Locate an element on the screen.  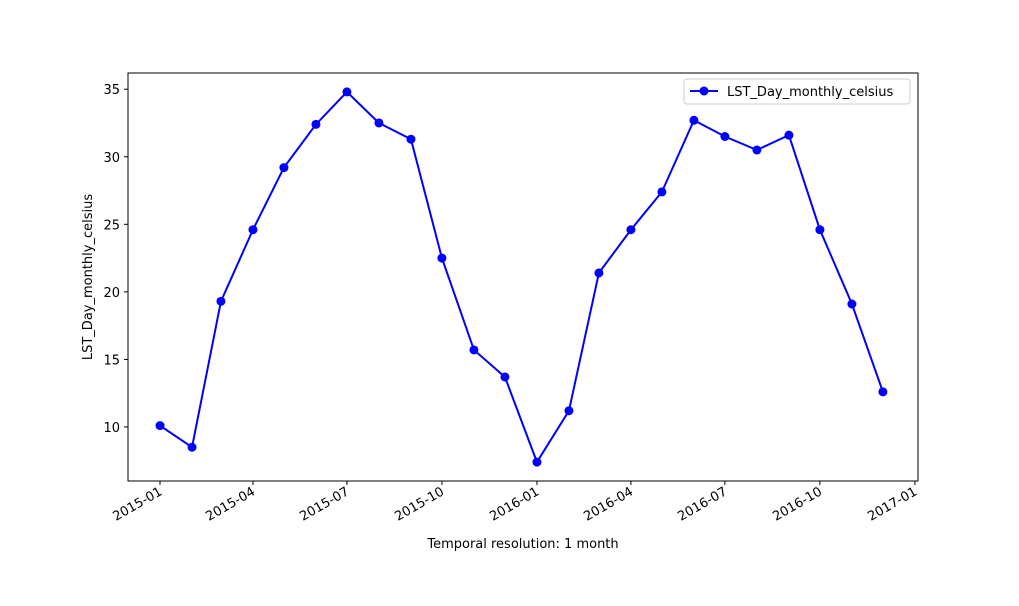
y-tick-label: 15 is located at coordinates (111, 360).